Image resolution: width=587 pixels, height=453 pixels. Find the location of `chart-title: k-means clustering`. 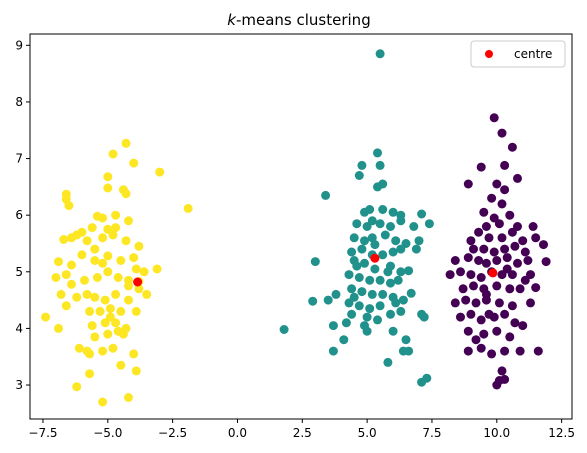

chart-title: k-means clustering is located at coordinates (298, 20).